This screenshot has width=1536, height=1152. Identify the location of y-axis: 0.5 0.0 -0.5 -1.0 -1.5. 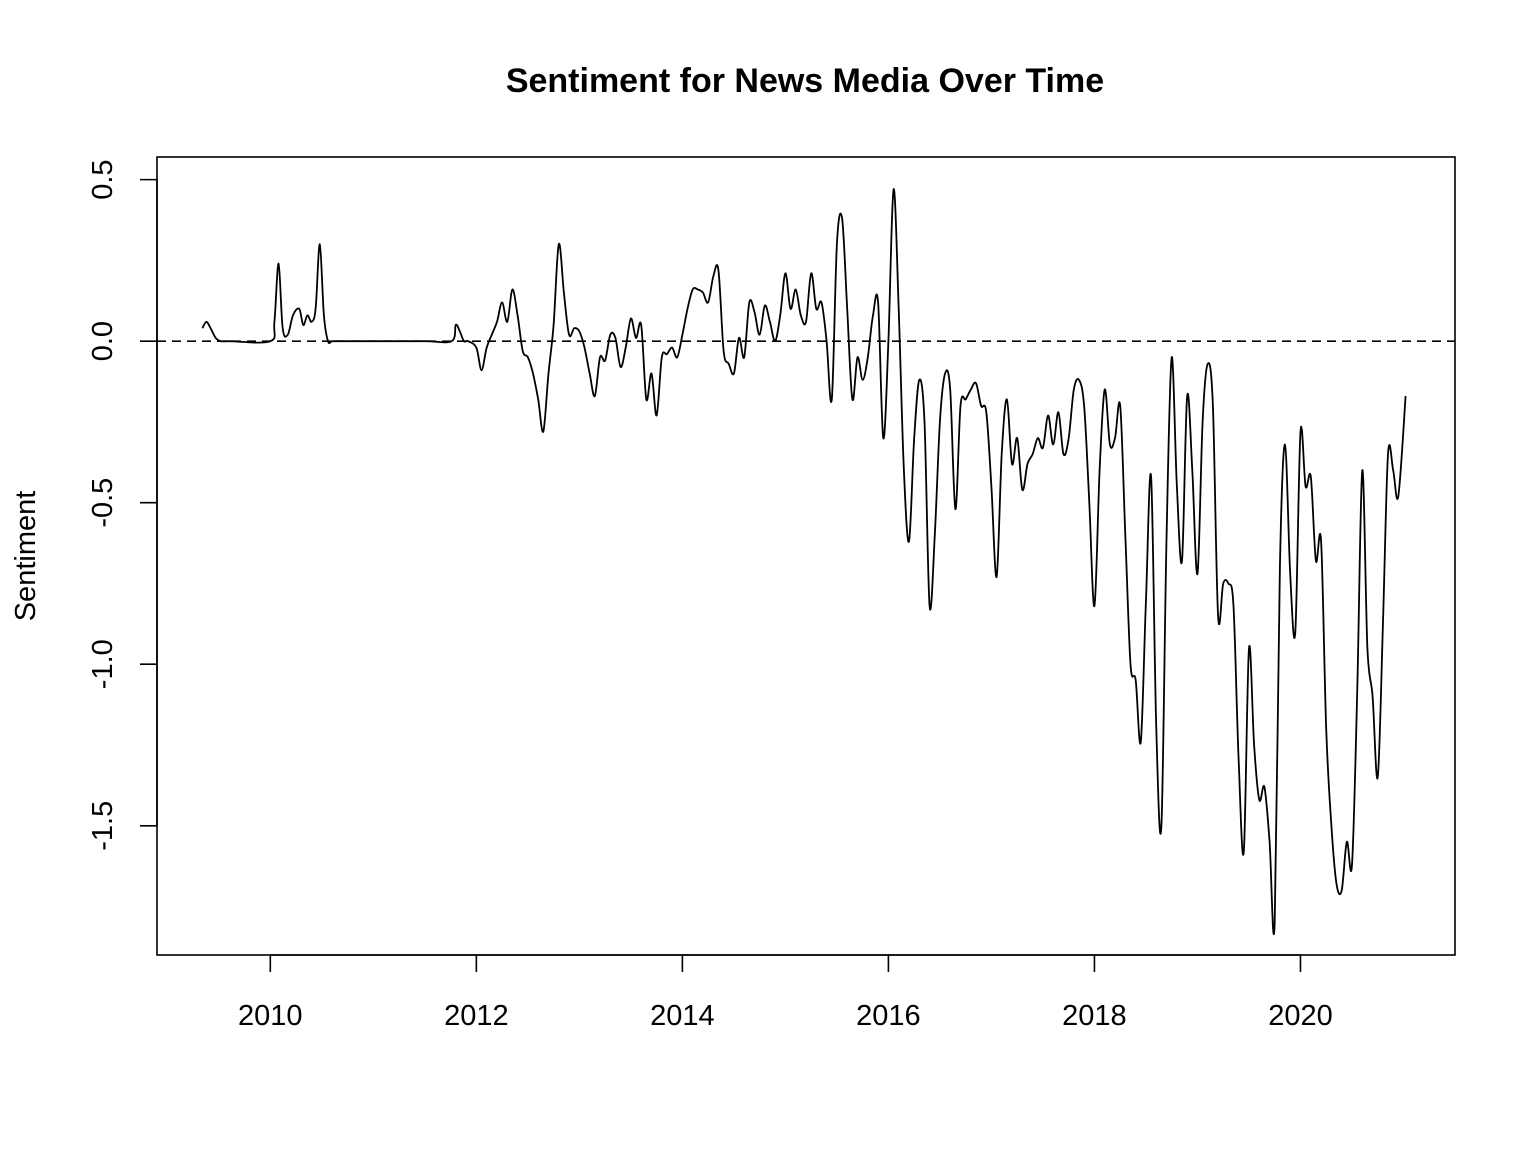
(122, 505).